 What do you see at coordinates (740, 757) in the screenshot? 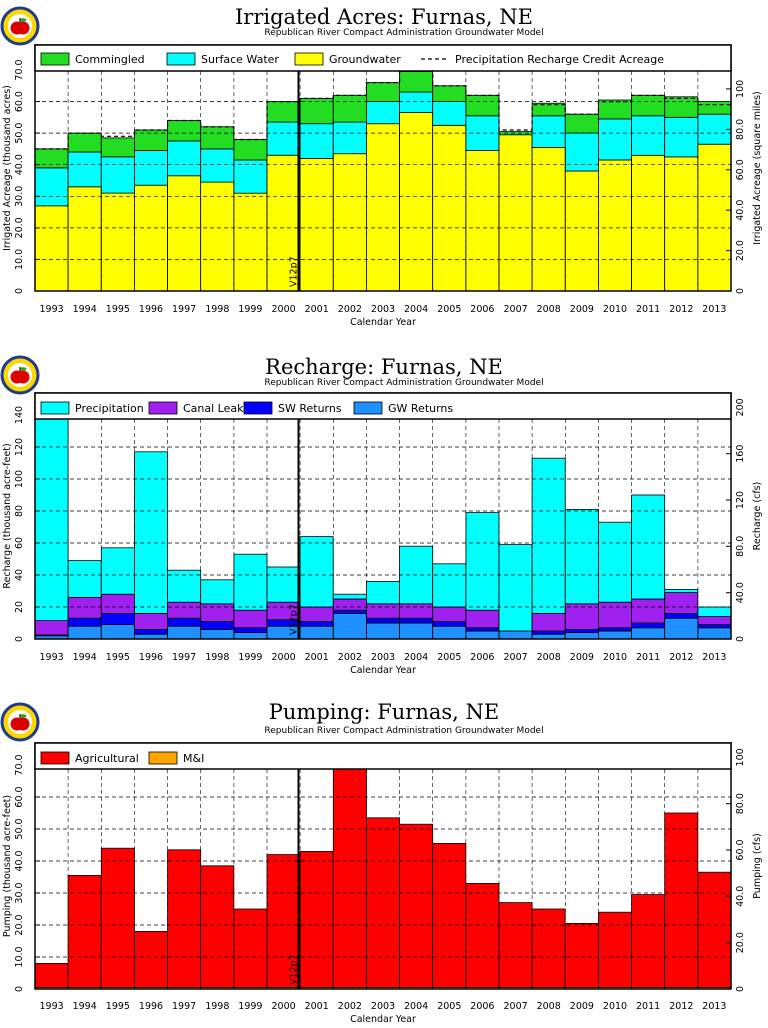
I see `y2-tick-label: 100` at bounding box center [740, 757].